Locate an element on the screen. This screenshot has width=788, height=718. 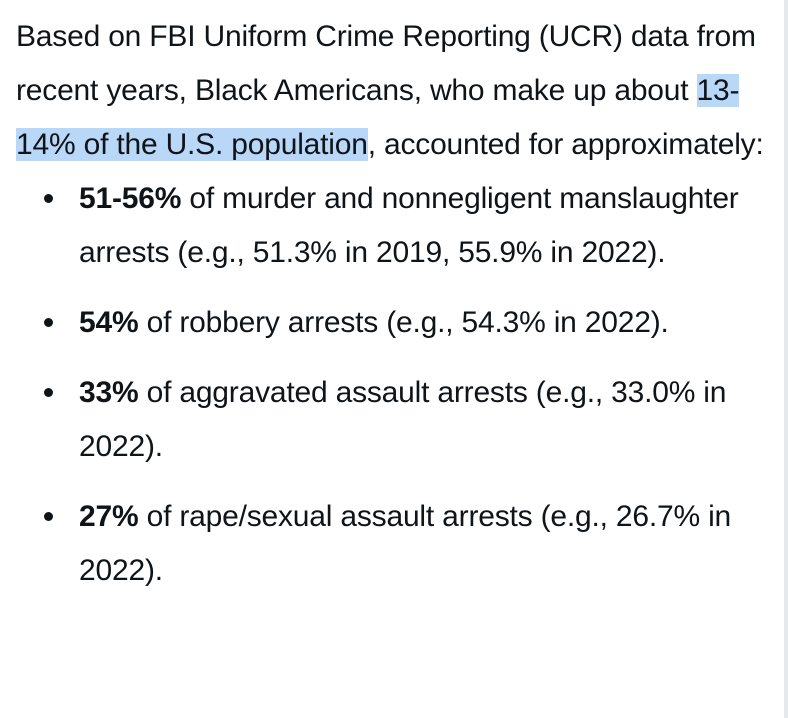
scrollbar-track is located at coordinates (786, 359).